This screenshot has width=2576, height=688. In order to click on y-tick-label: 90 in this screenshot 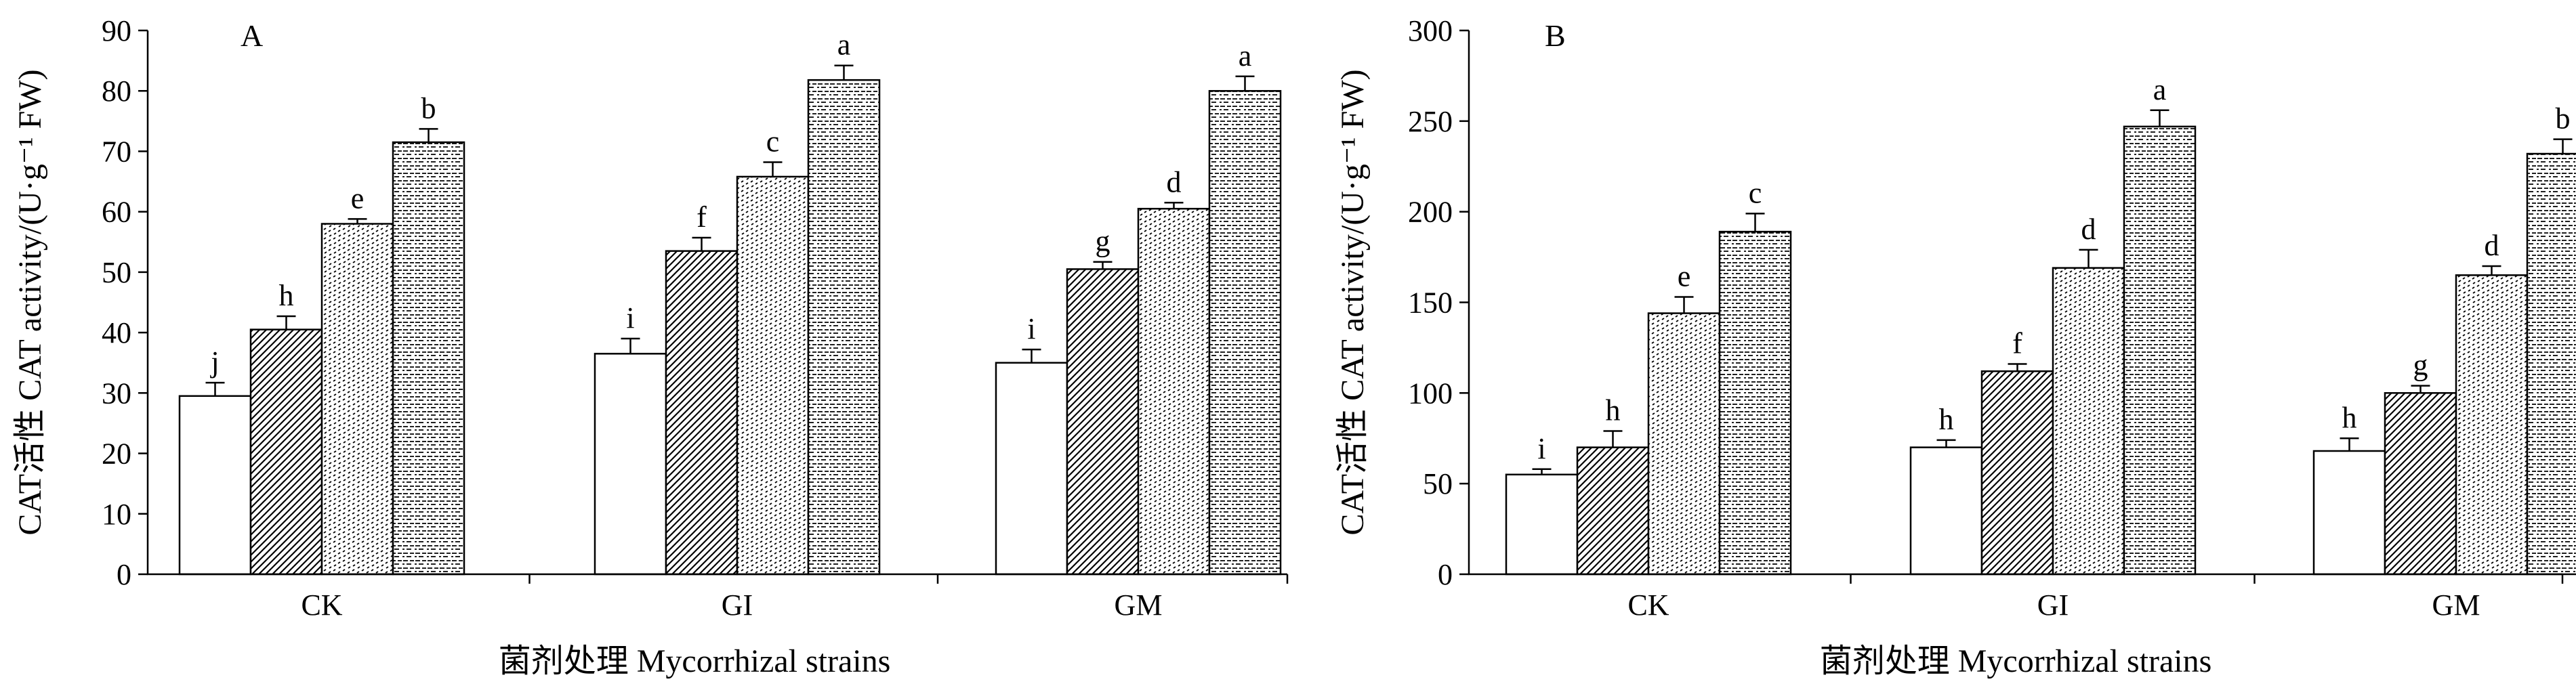, I will do `click(116, 30)`.